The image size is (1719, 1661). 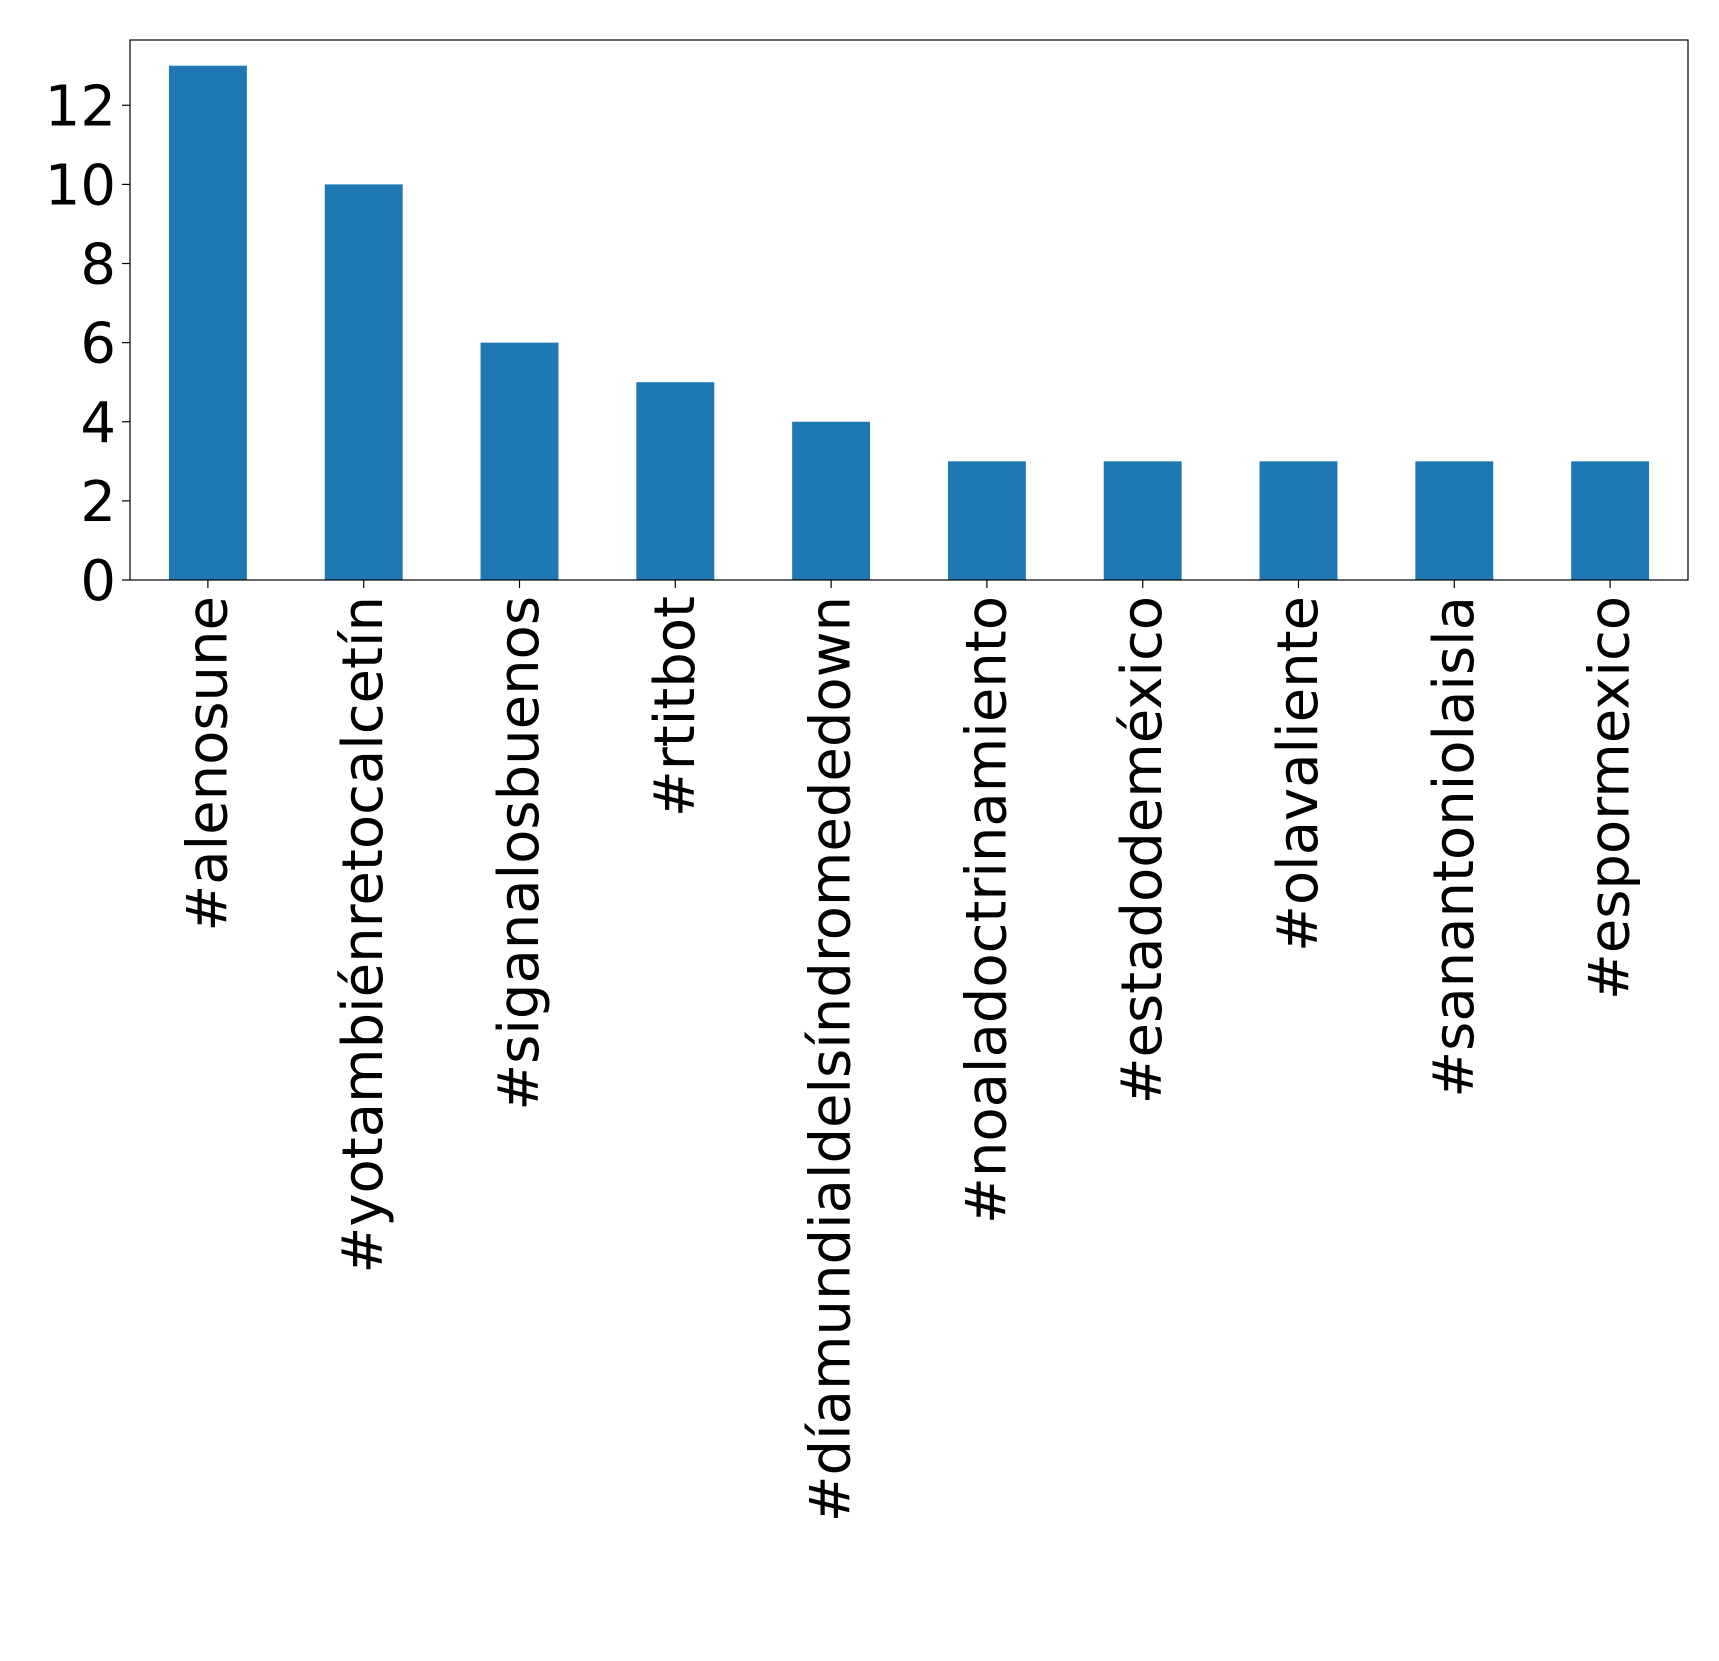 I want to click on y-tick-label-0: 0, so click(x=98, y=581).